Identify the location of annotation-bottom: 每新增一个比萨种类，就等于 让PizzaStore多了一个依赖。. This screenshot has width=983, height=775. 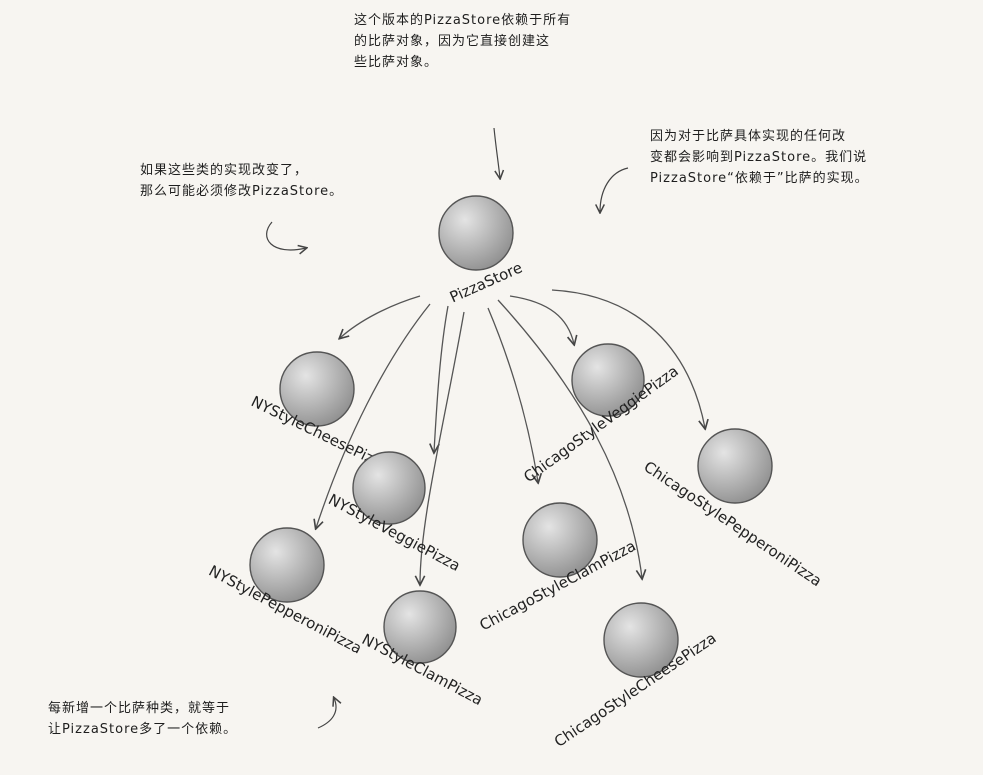
(143, 719).